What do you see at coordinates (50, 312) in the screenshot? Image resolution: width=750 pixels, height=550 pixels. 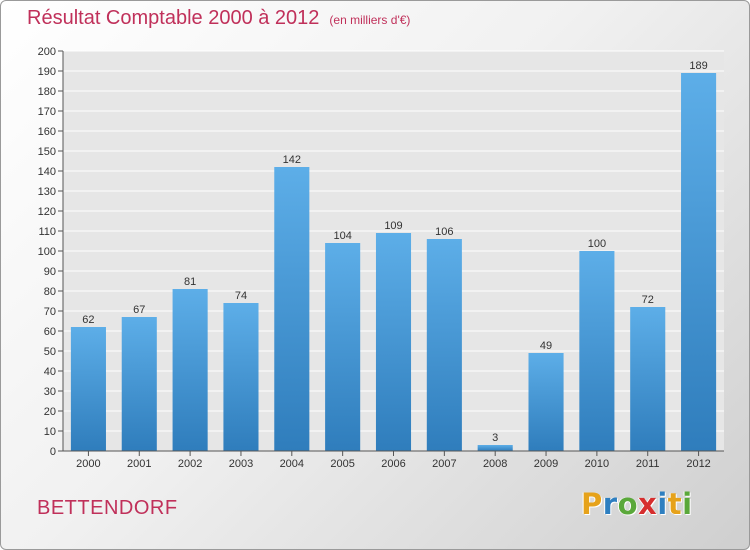 I see `y-tick-label: 70` at bounding box center [50, 312].